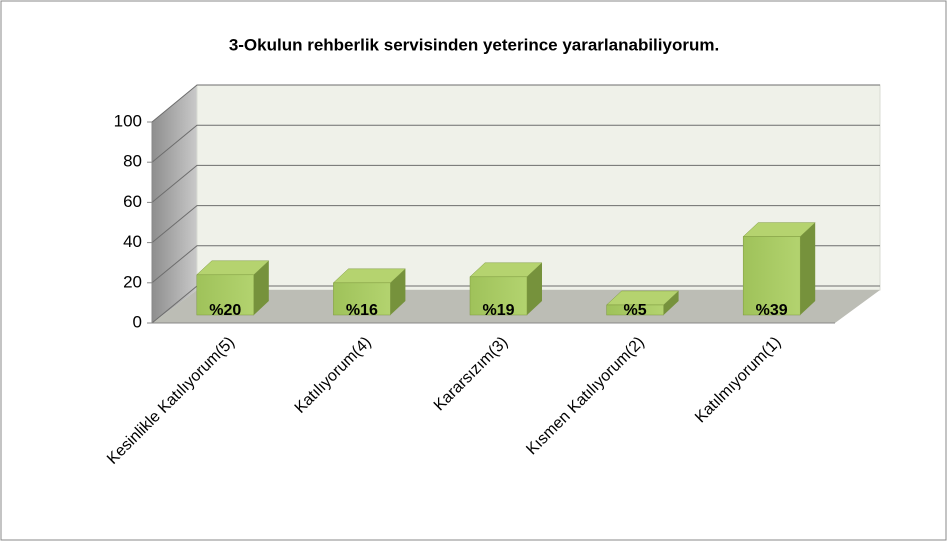 Image resolution: width=947 pixels, height=541 pixels. What do you see at coordinates (132, 201) in the screenshot?
I see `y-tick-label: 60` at bounding box center [132, 201].